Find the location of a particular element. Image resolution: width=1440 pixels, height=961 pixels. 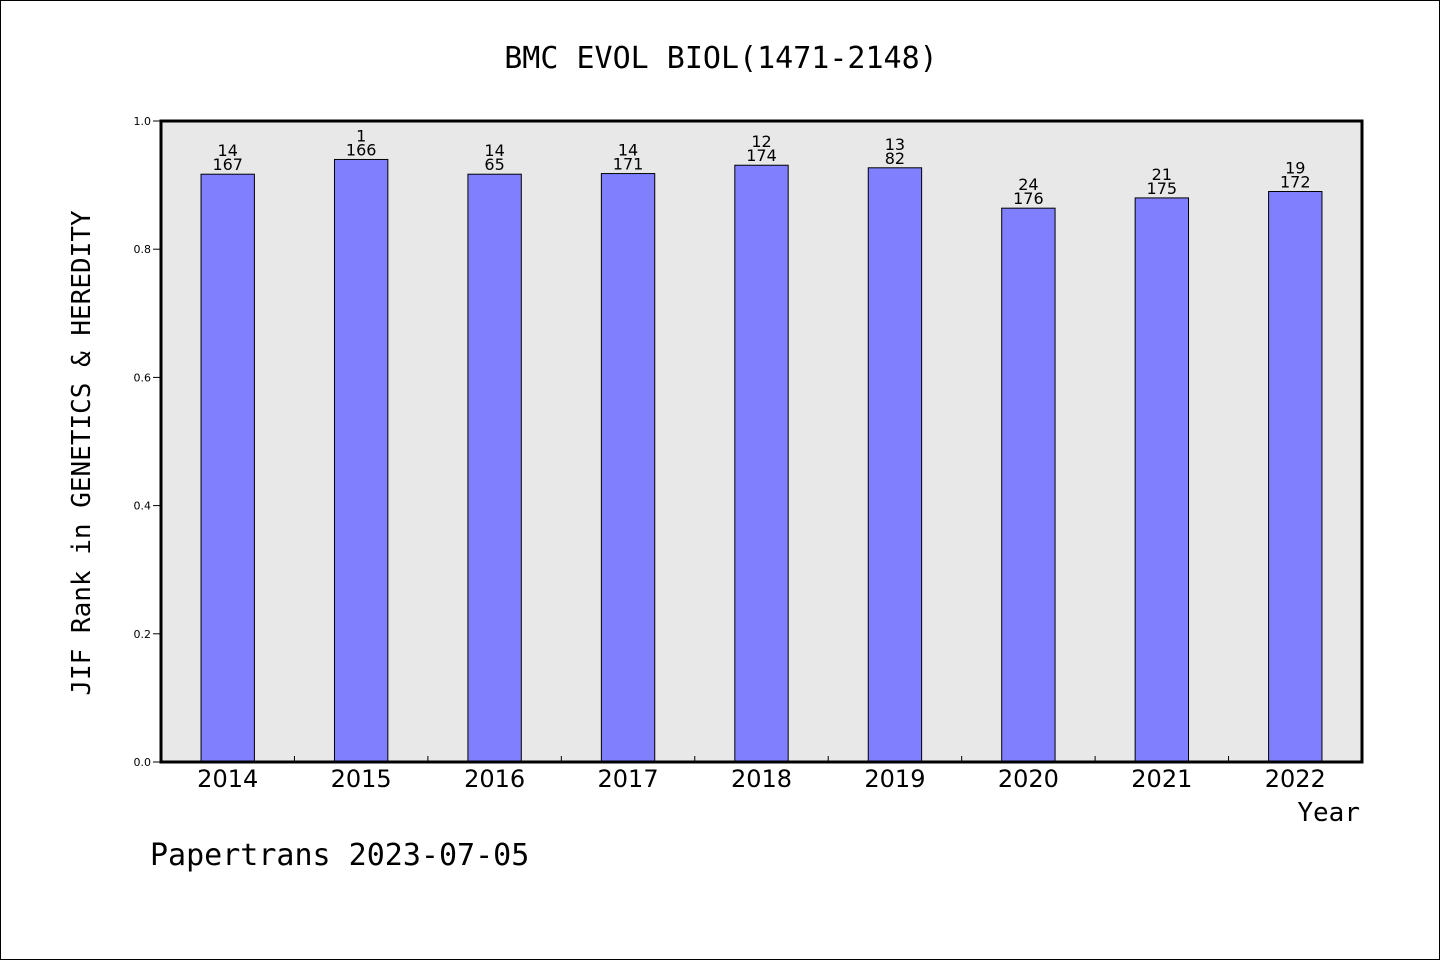

x-tick-label-2015: 2015 is located at coordinates (361, 779).